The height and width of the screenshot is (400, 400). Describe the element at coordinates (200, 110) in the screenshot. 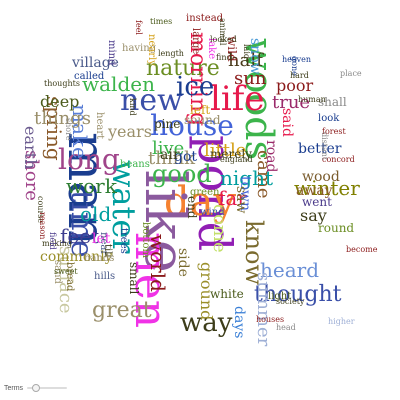

I see `word-left: left` at that location.